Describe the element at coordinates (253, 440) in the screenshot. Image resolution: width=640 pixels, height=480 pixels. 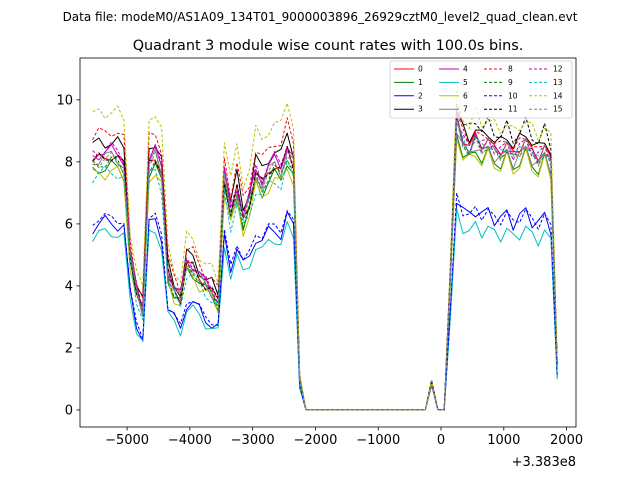
I see `x-tick-label: −3000` at that location.